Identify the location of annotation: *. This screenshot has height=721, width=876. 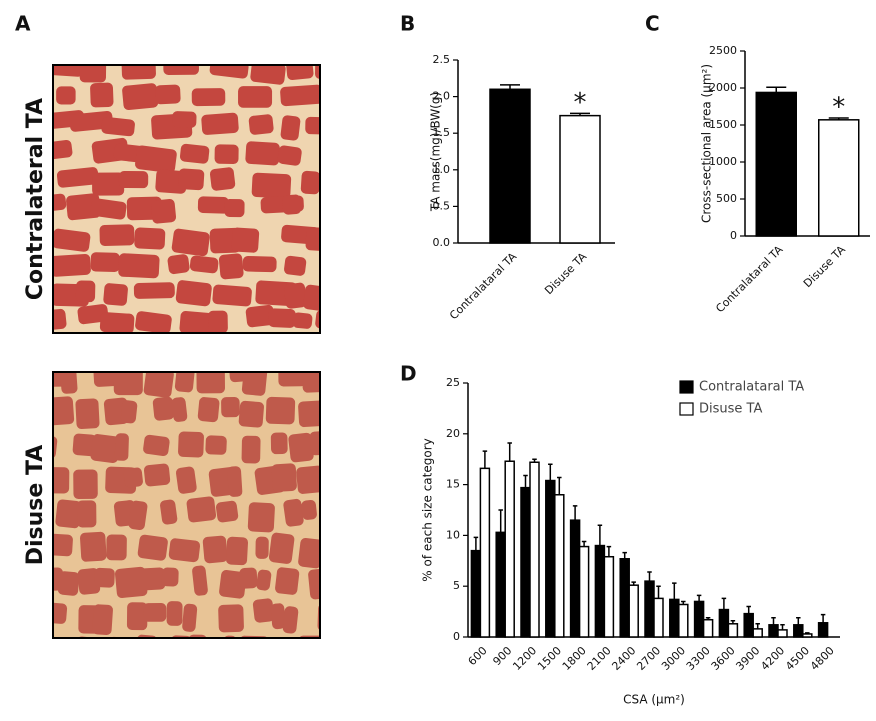
(838, 107).